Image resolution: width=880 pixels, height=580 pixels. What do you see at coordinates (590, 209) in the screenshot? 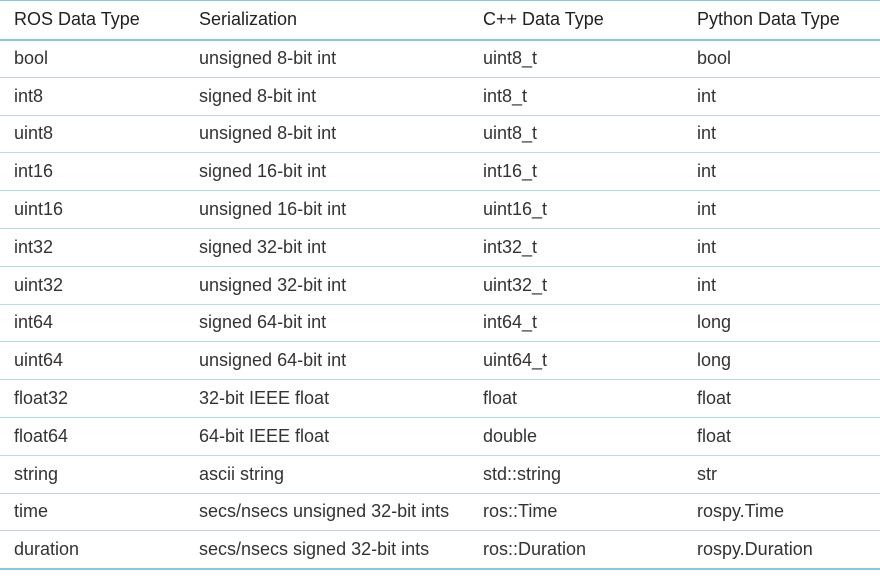
I see `cpp-data-type-cell: uint16_t` at bounding box center [590, 209].